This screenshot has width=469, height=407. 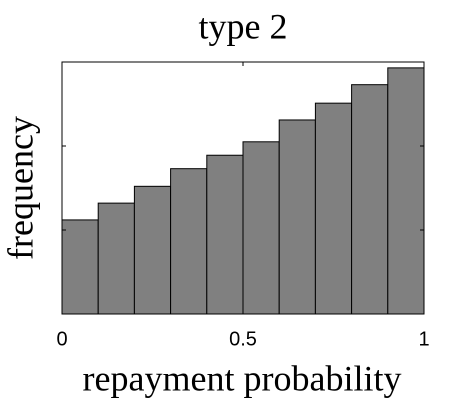 I want to click on x-tick-label: 0, so click(x=61, y=339).